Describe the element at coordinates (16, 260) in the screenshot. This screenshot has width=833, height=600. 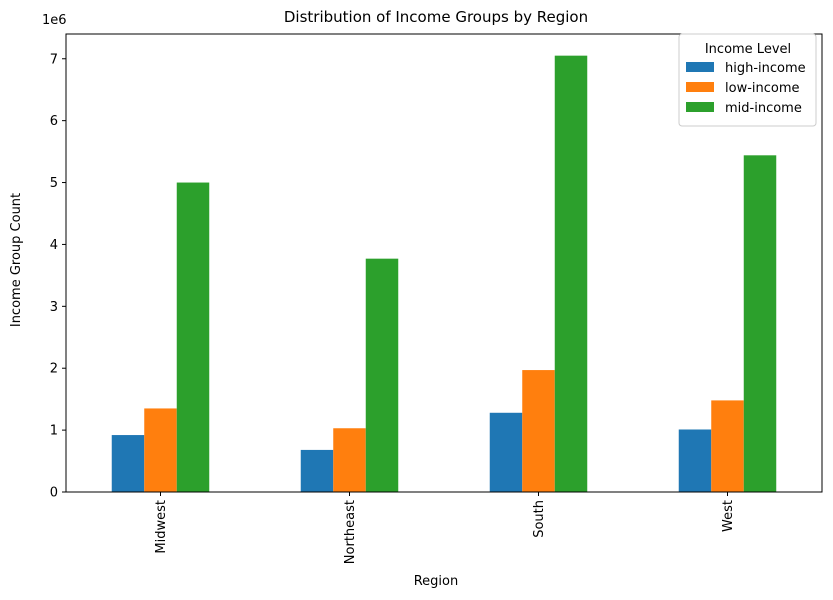
I see `y-axis-label: Income Group Count` at that location.